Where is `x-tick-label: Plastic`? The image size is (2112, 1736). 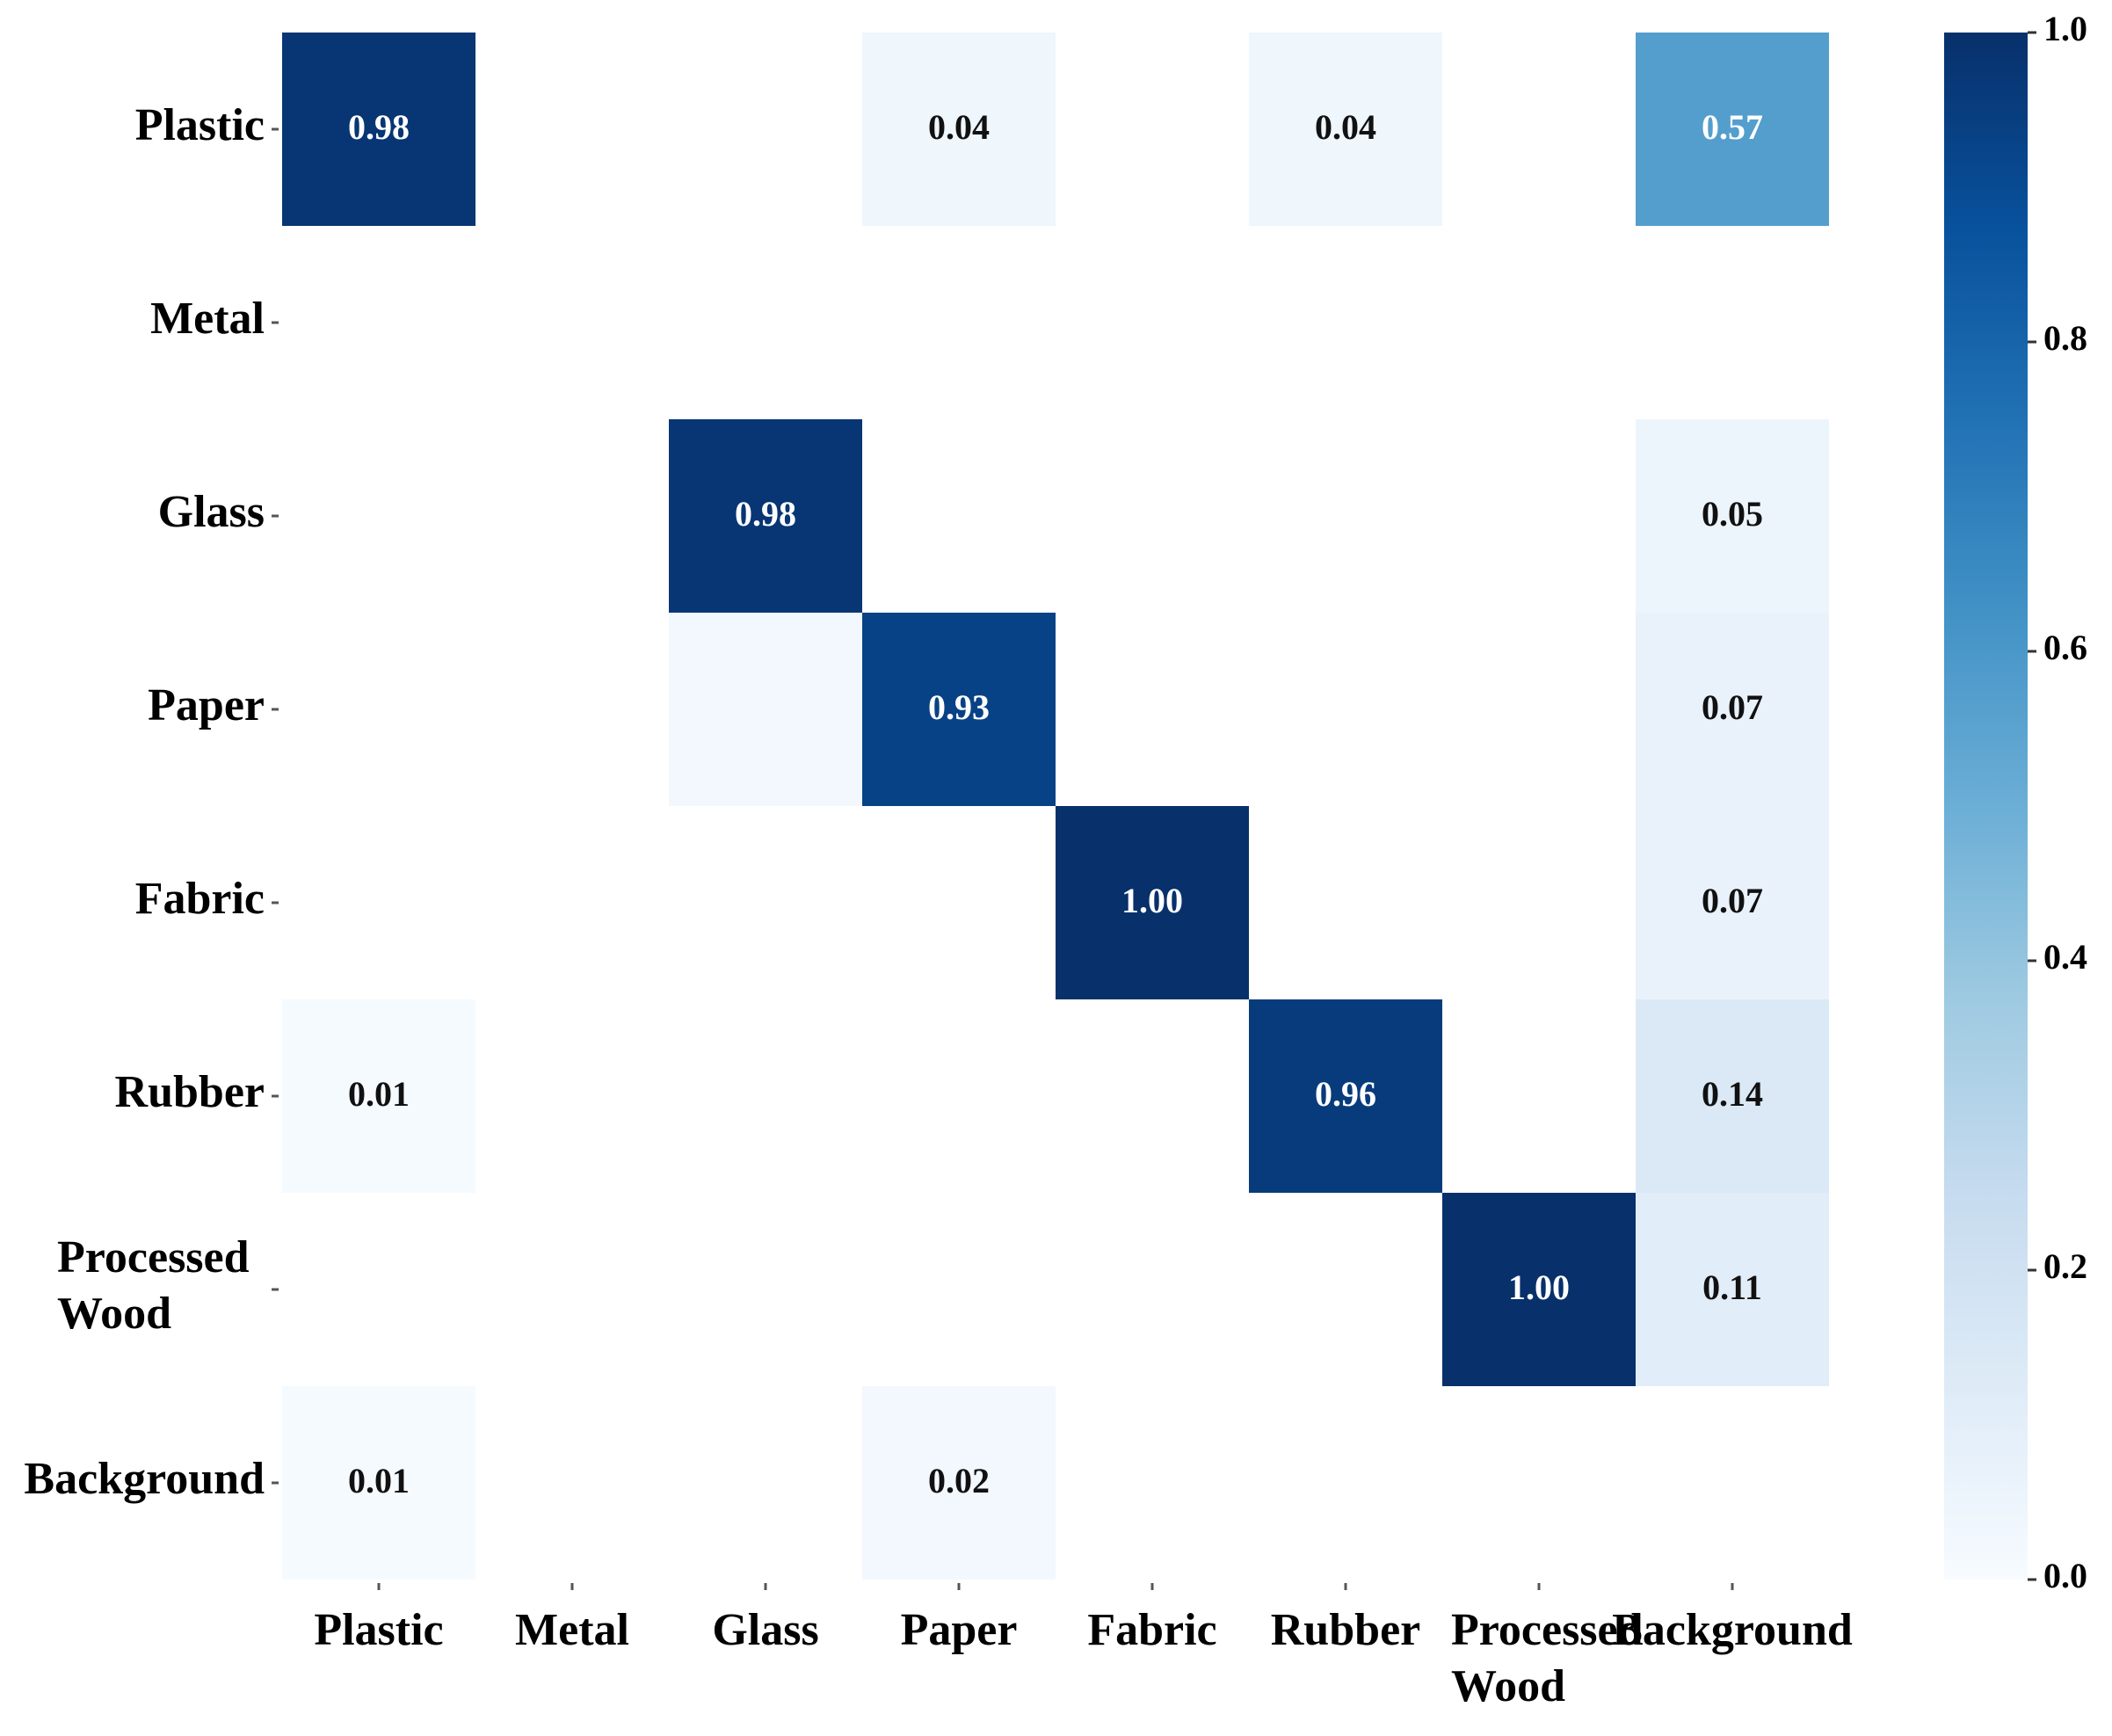 x-tick-label: Plastic is located at coordinates (378, 1630).